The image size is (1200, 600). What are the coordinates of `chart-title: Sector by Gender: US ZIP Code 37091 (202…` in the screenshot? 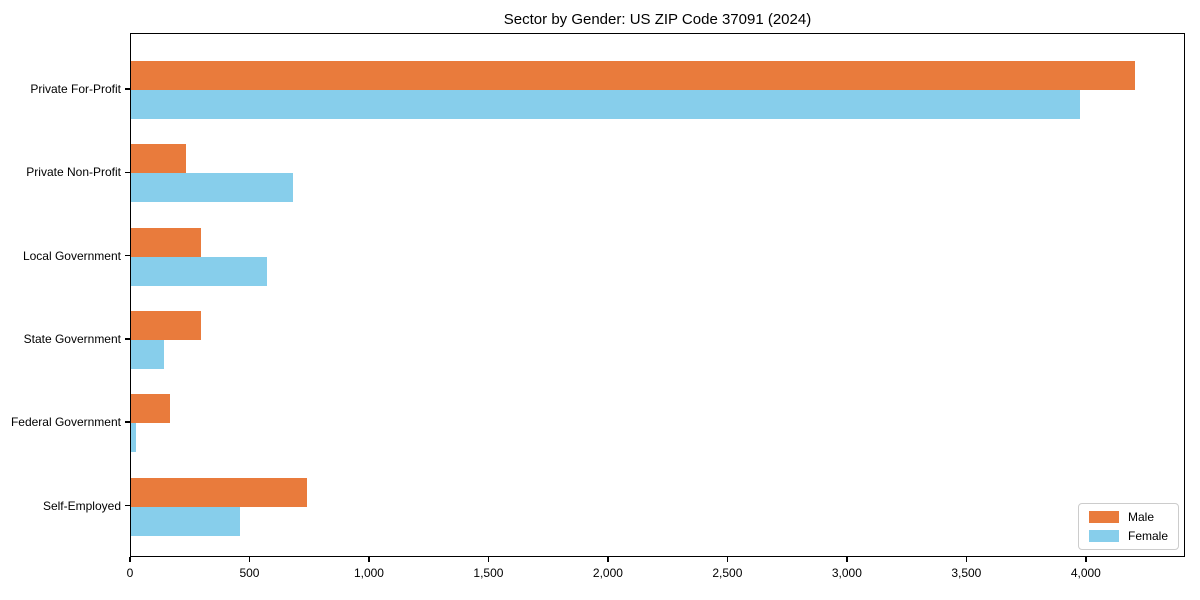 It's located at (657, 19).